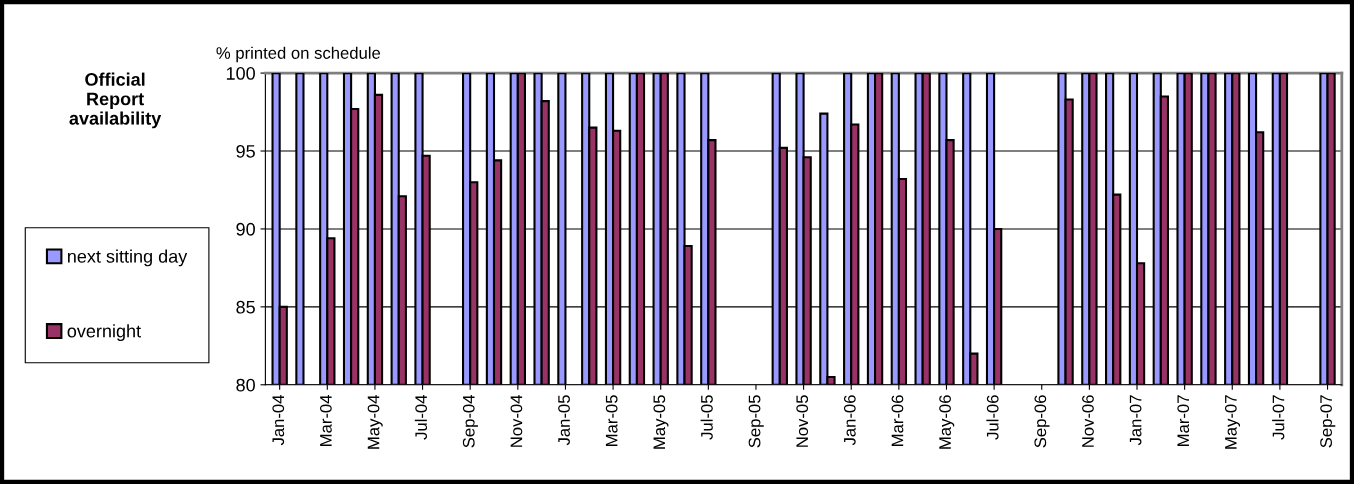 The image size is (1354, 484). What do you see at coordinates (516, 420) in the screenshot?
I see `x-tick-label: Nov-04` at bounding box center [516, 420].